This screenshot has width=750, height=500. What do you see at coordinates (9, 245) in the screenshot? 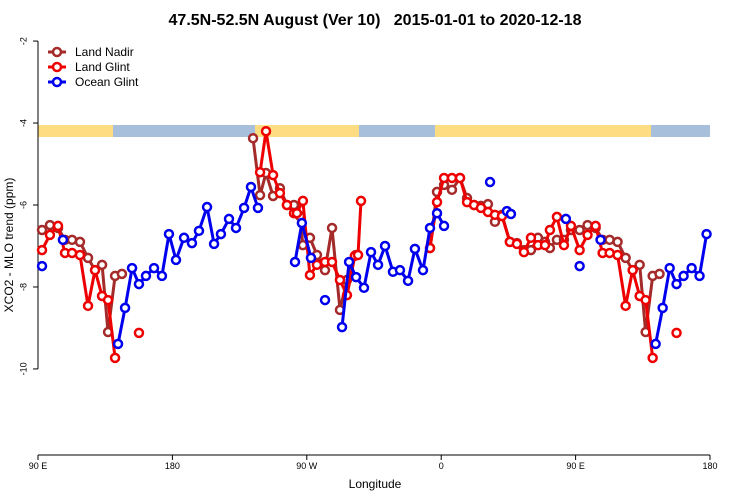
I see `y-axis-label: XCO2 - MLO trend (ppm)` at bounding box center [9, 245].